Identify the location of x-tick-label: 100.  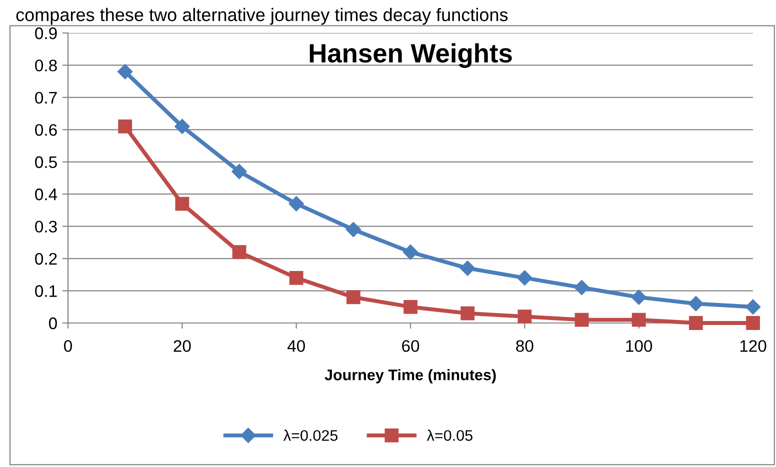
(639, 346).